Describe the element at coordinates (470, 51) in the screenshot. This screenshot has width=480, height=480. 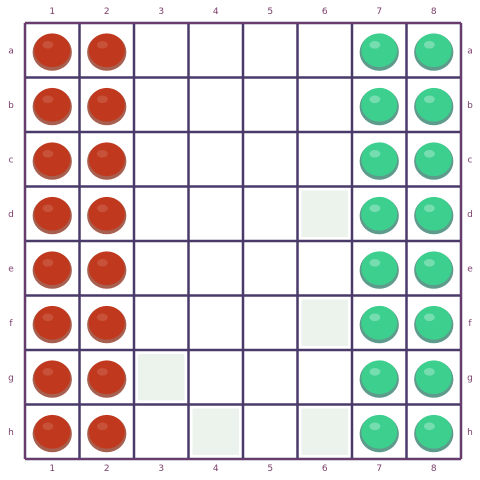
I see `rank-label-right: a` at that location.